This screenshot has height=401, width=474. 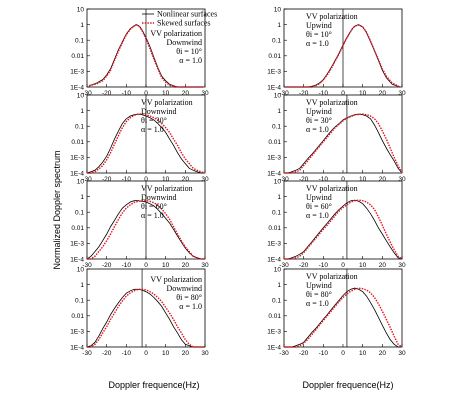 I want to click on x-axis-label-right: Doppler frequence(Hz), so click(x=347, y=385).